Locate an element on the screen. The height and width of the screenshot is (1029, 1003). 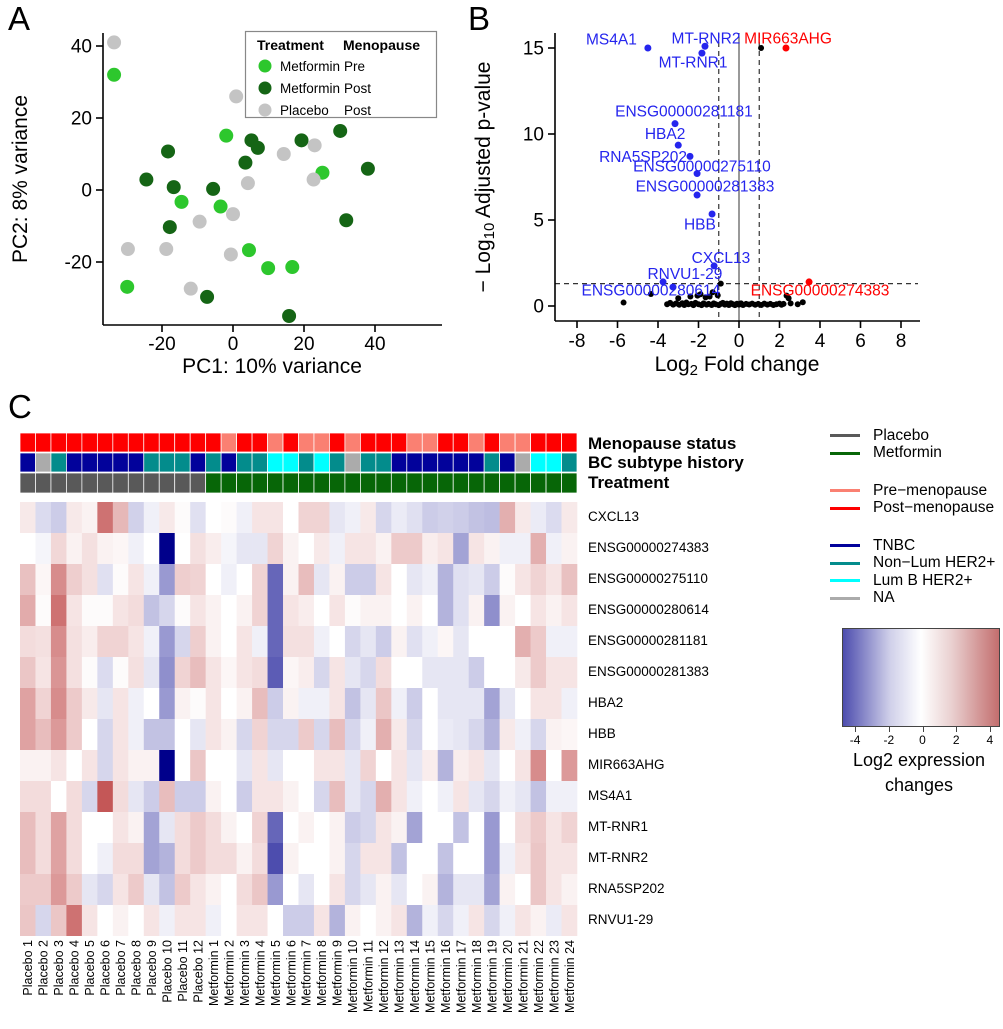
volcano-gene-label: HBA2 is located at coordinates (665, 134).